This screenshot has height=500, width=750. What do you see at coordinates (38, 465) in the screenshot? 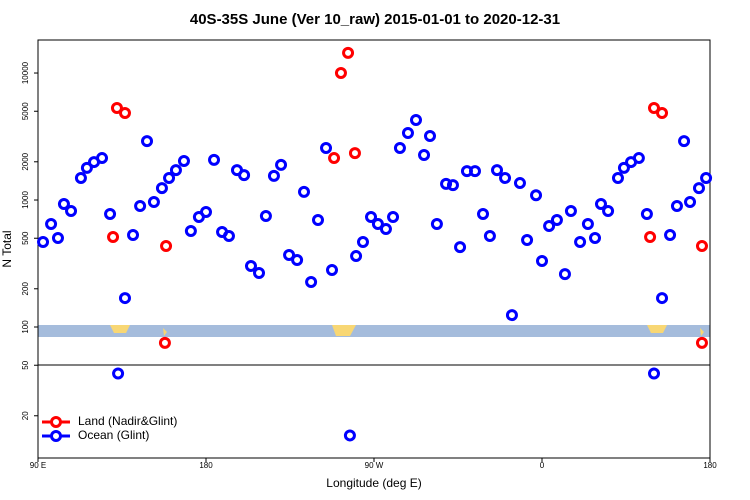
I see `x-tick-label: 90 E` at bounding box center [38, 465].